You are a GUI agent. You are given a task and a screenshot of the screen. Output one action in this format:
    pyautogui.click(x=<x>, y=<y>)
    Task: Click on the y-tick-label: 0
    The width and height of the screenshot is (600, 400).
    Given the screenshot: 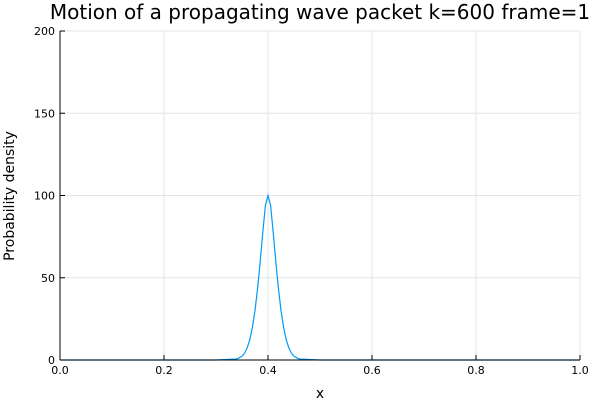 What is the action you would take?
    pyautogui.click(x=51, y=360)
    